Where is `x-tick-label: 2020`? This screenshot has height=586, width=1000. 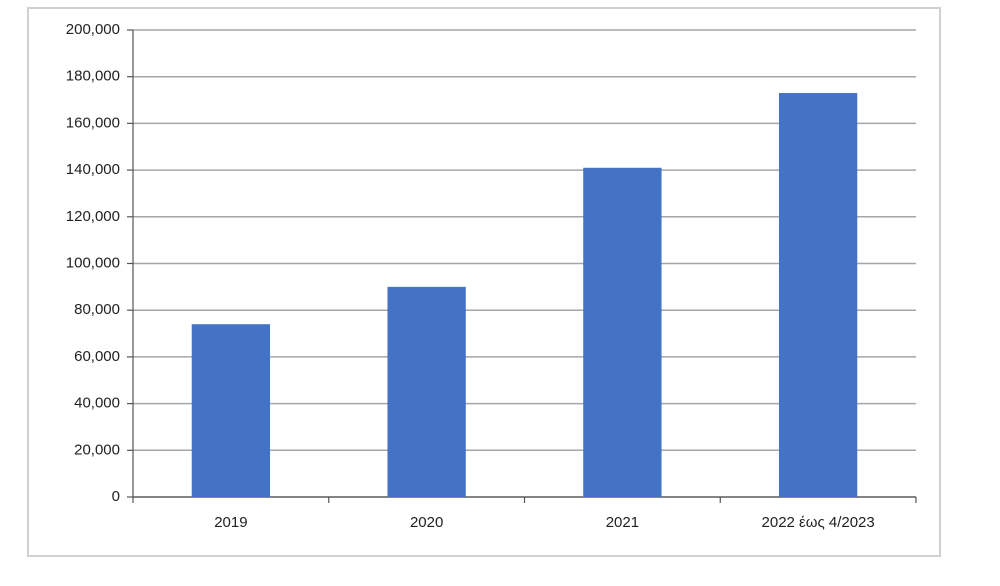 x-tick-label: 2020 is located at coordinates (426, 522).